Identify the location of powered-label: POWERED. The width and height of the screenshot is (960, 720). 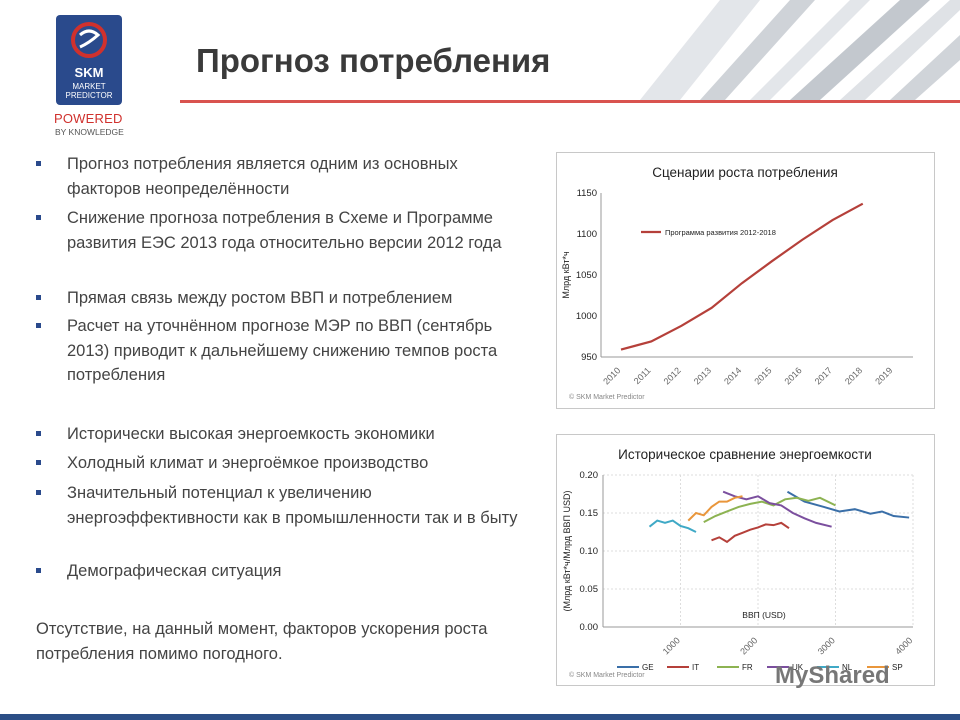
(88, 118).